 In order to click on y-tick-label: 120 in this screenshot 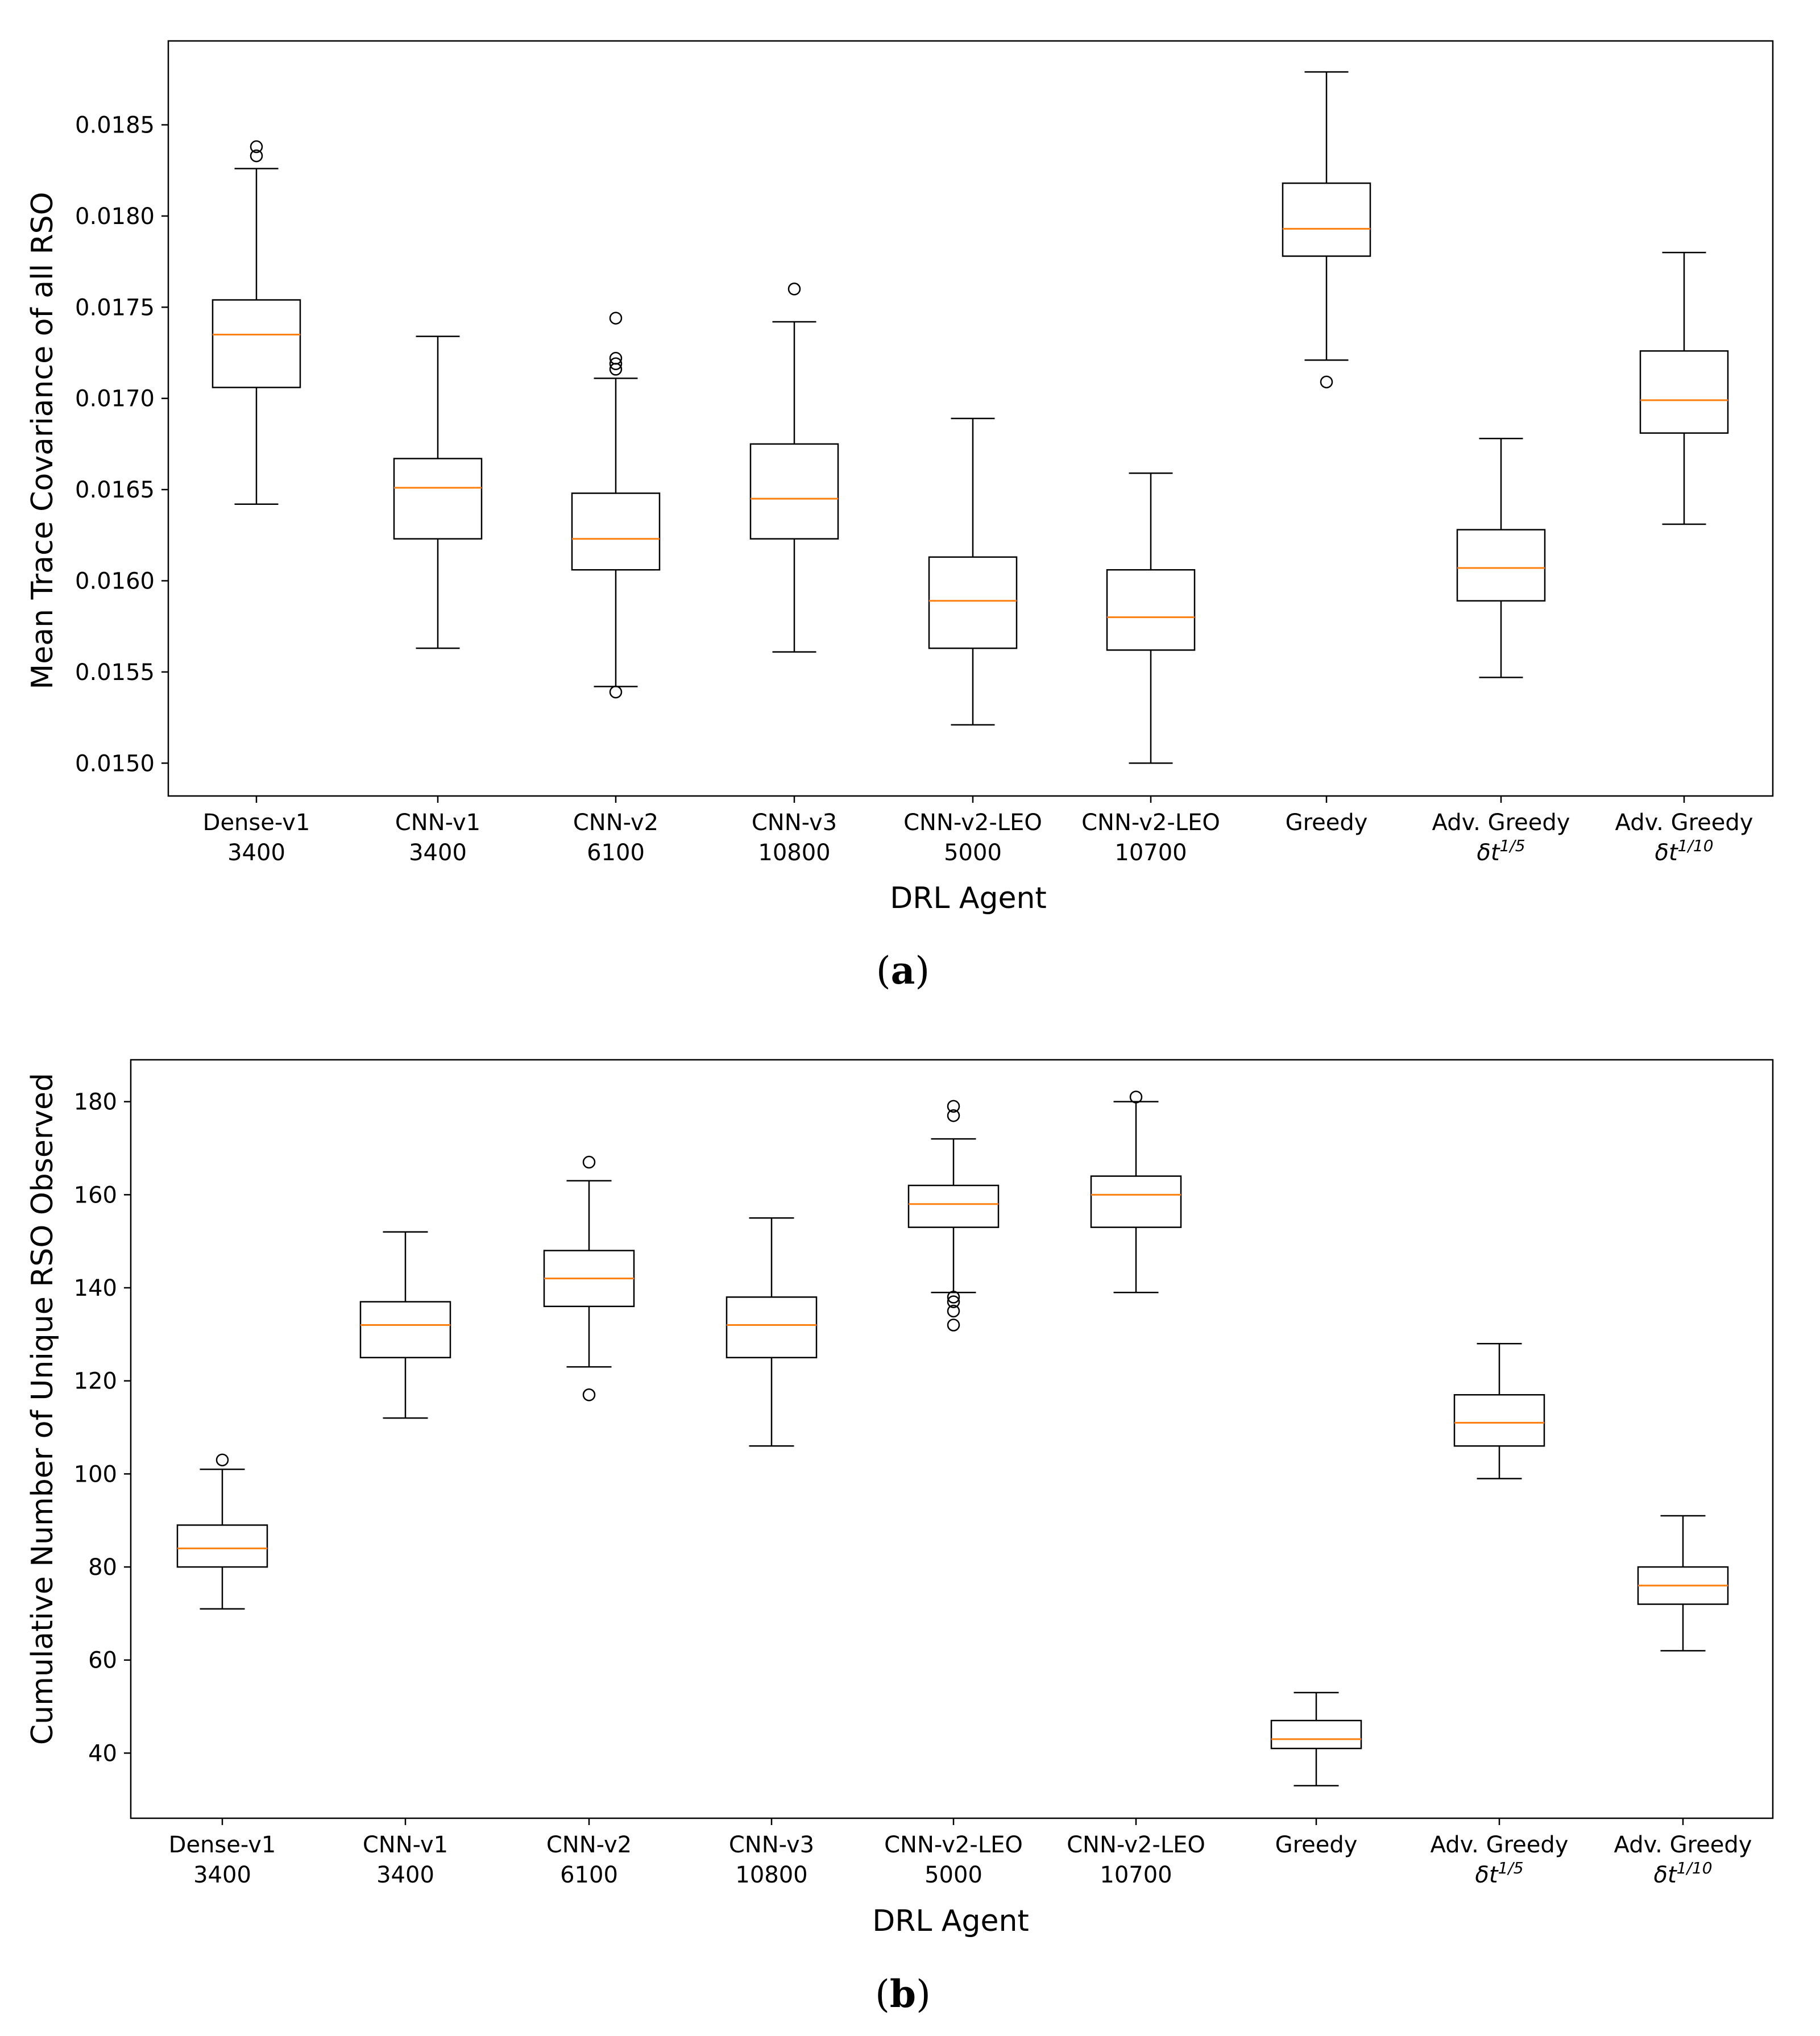, I will do `click(95, 1382)`.